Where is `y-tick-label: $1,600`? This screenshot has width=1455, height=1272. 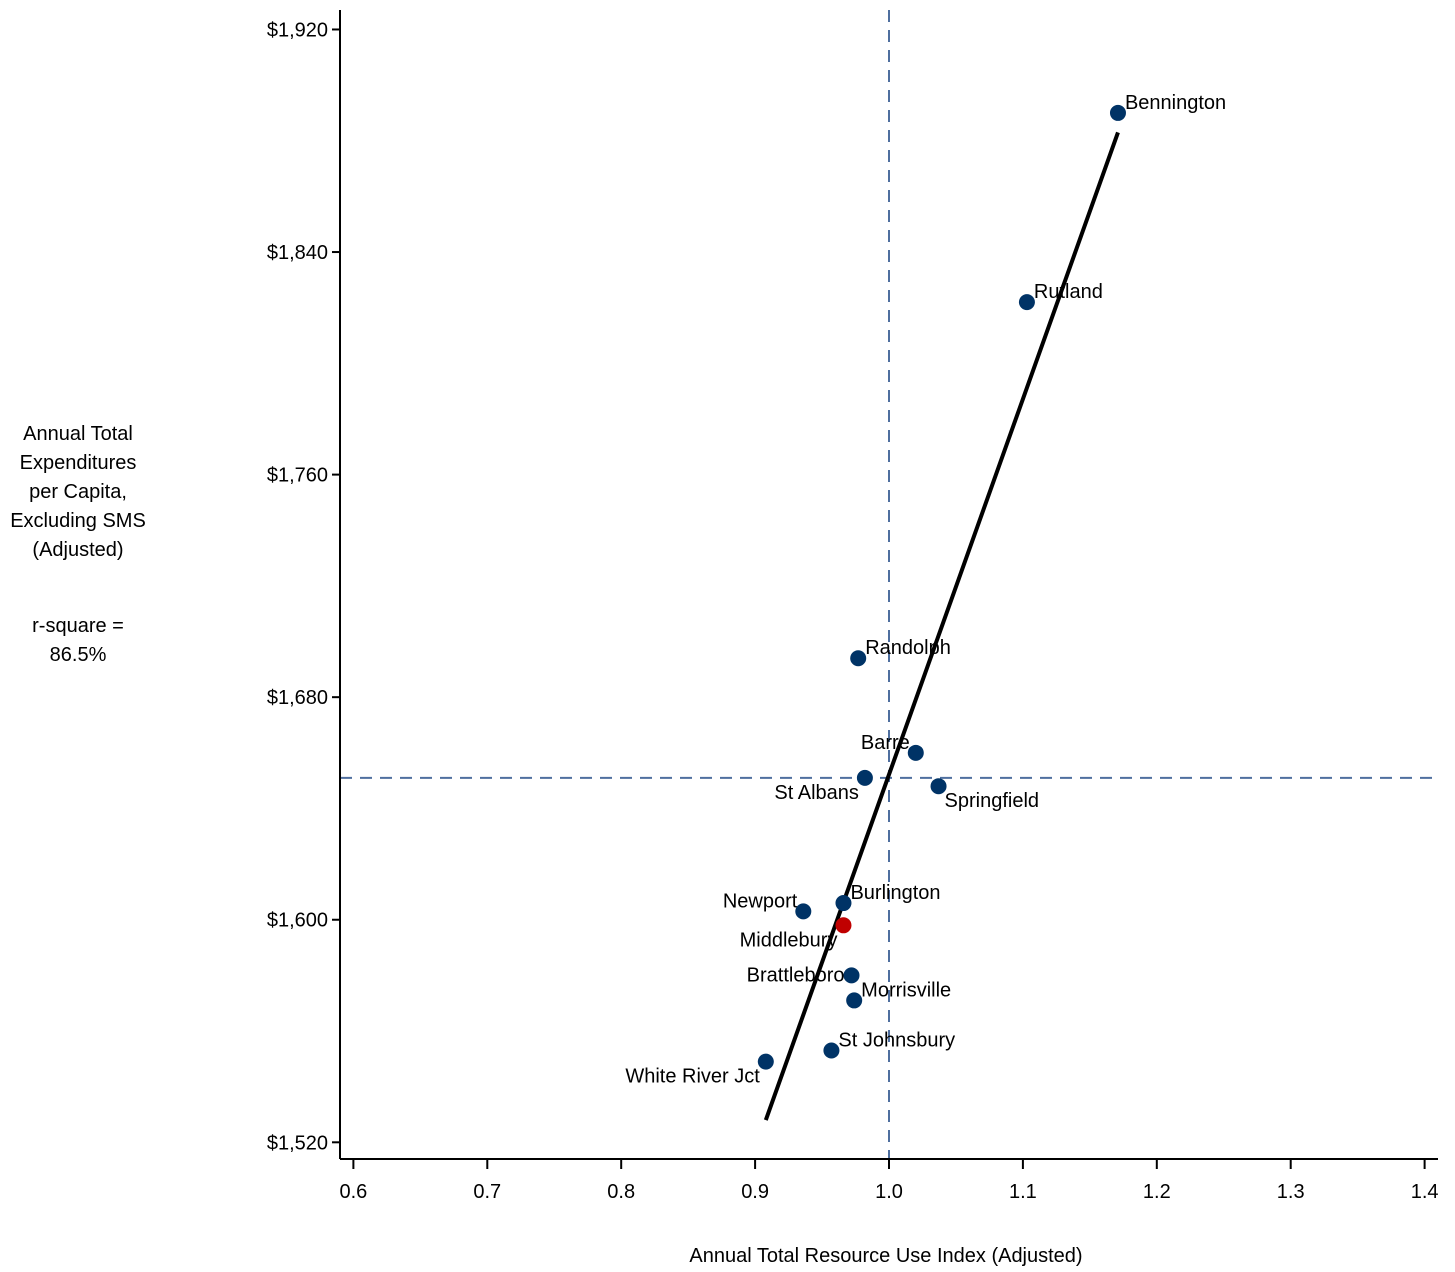
y-tick-label: $1,600 is located at coordinates (297, 921).